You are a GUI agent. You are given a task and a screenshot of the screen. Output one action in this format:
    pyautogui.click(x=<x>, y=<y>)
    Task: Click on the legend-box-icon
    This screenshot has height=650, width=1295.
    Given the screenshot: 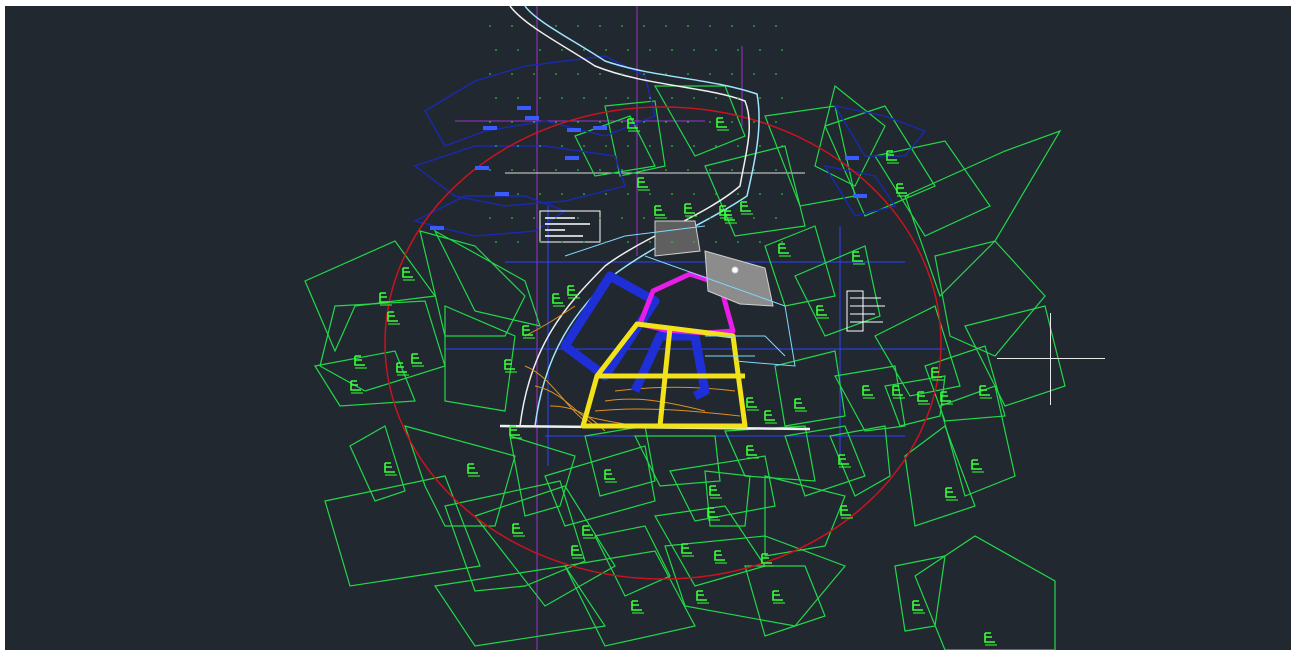 What is the action you would take?
    pyautogui.click(x=570, y=226)
    